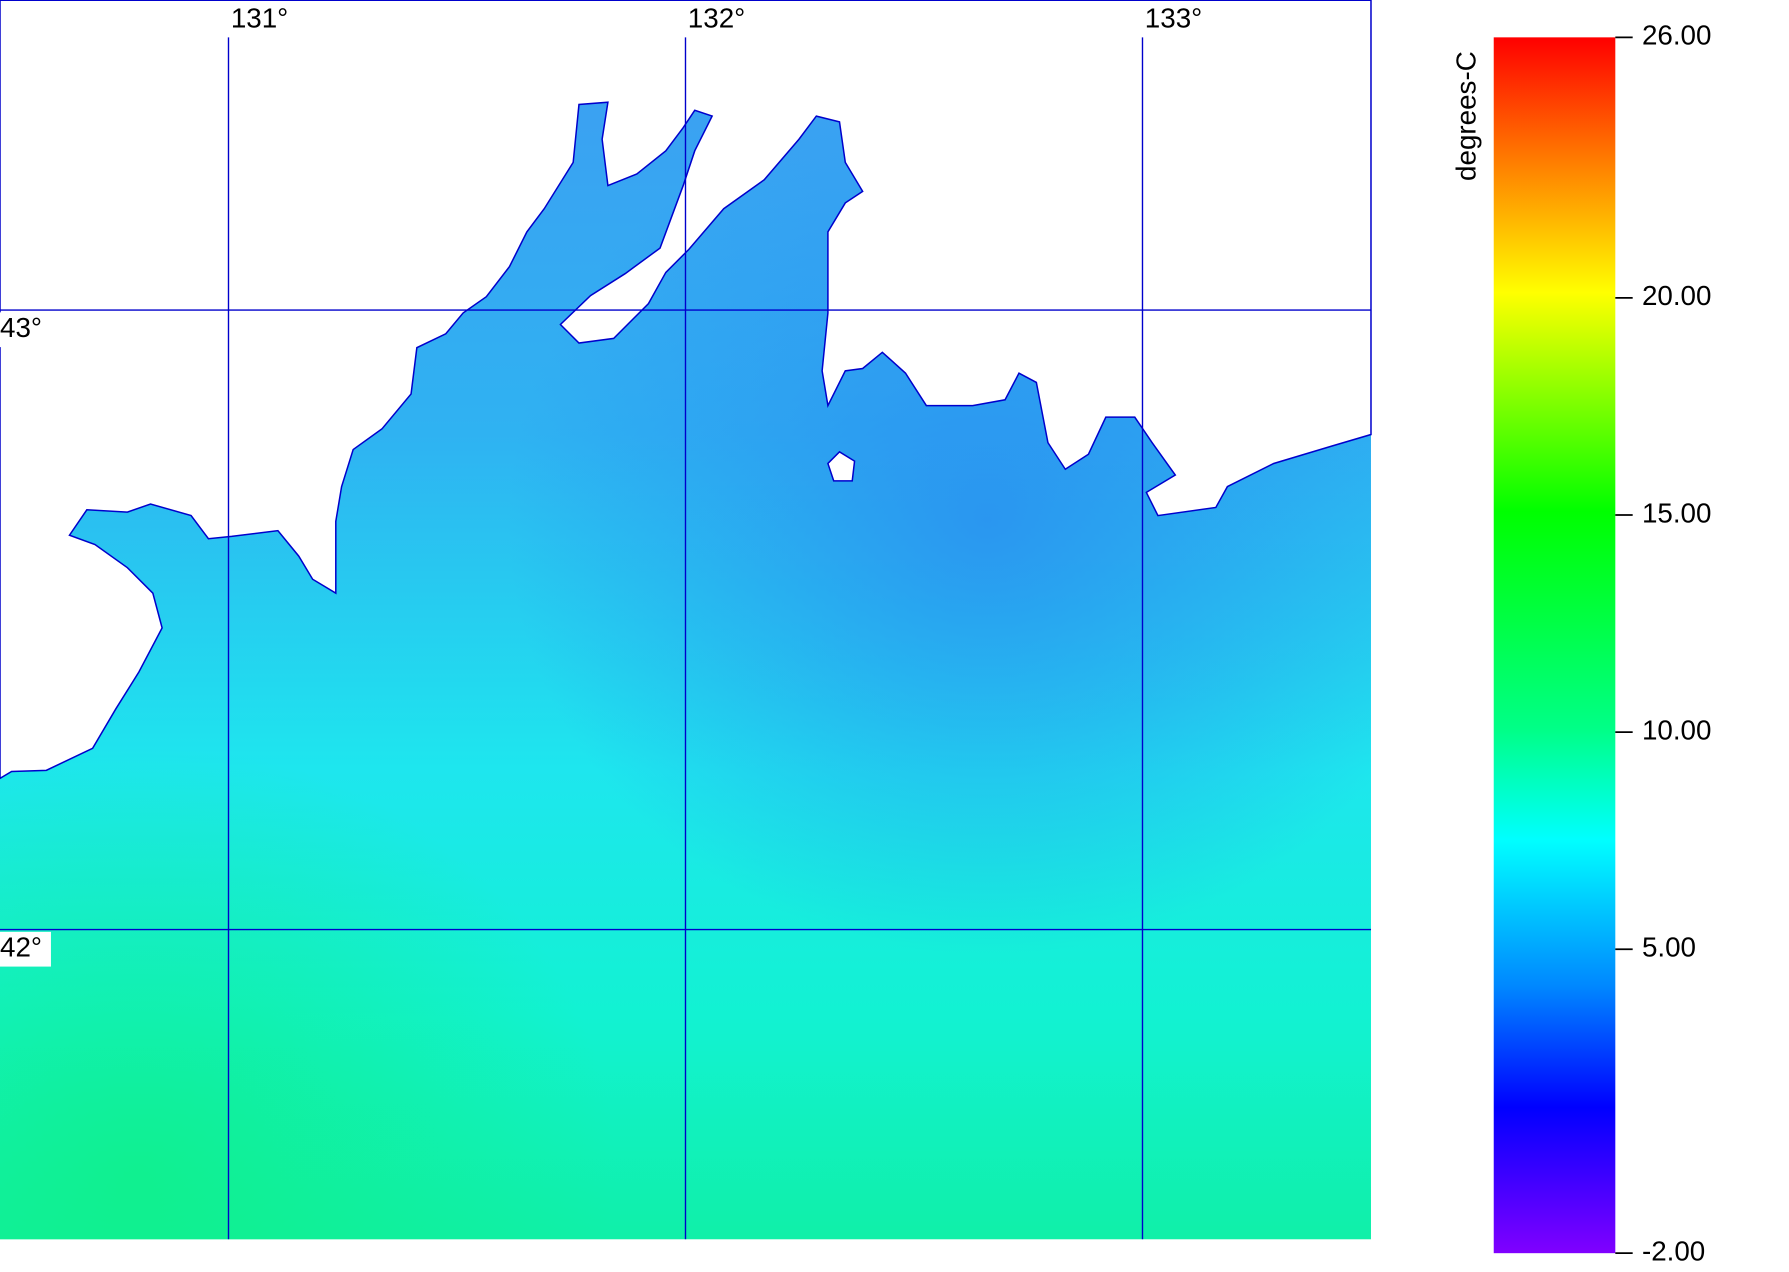 The height and width of the screenshot is (1272, 1789). Describe the element at coordinates (21, 327) in the screenshot. I see `lat-label: 43°` at that location.